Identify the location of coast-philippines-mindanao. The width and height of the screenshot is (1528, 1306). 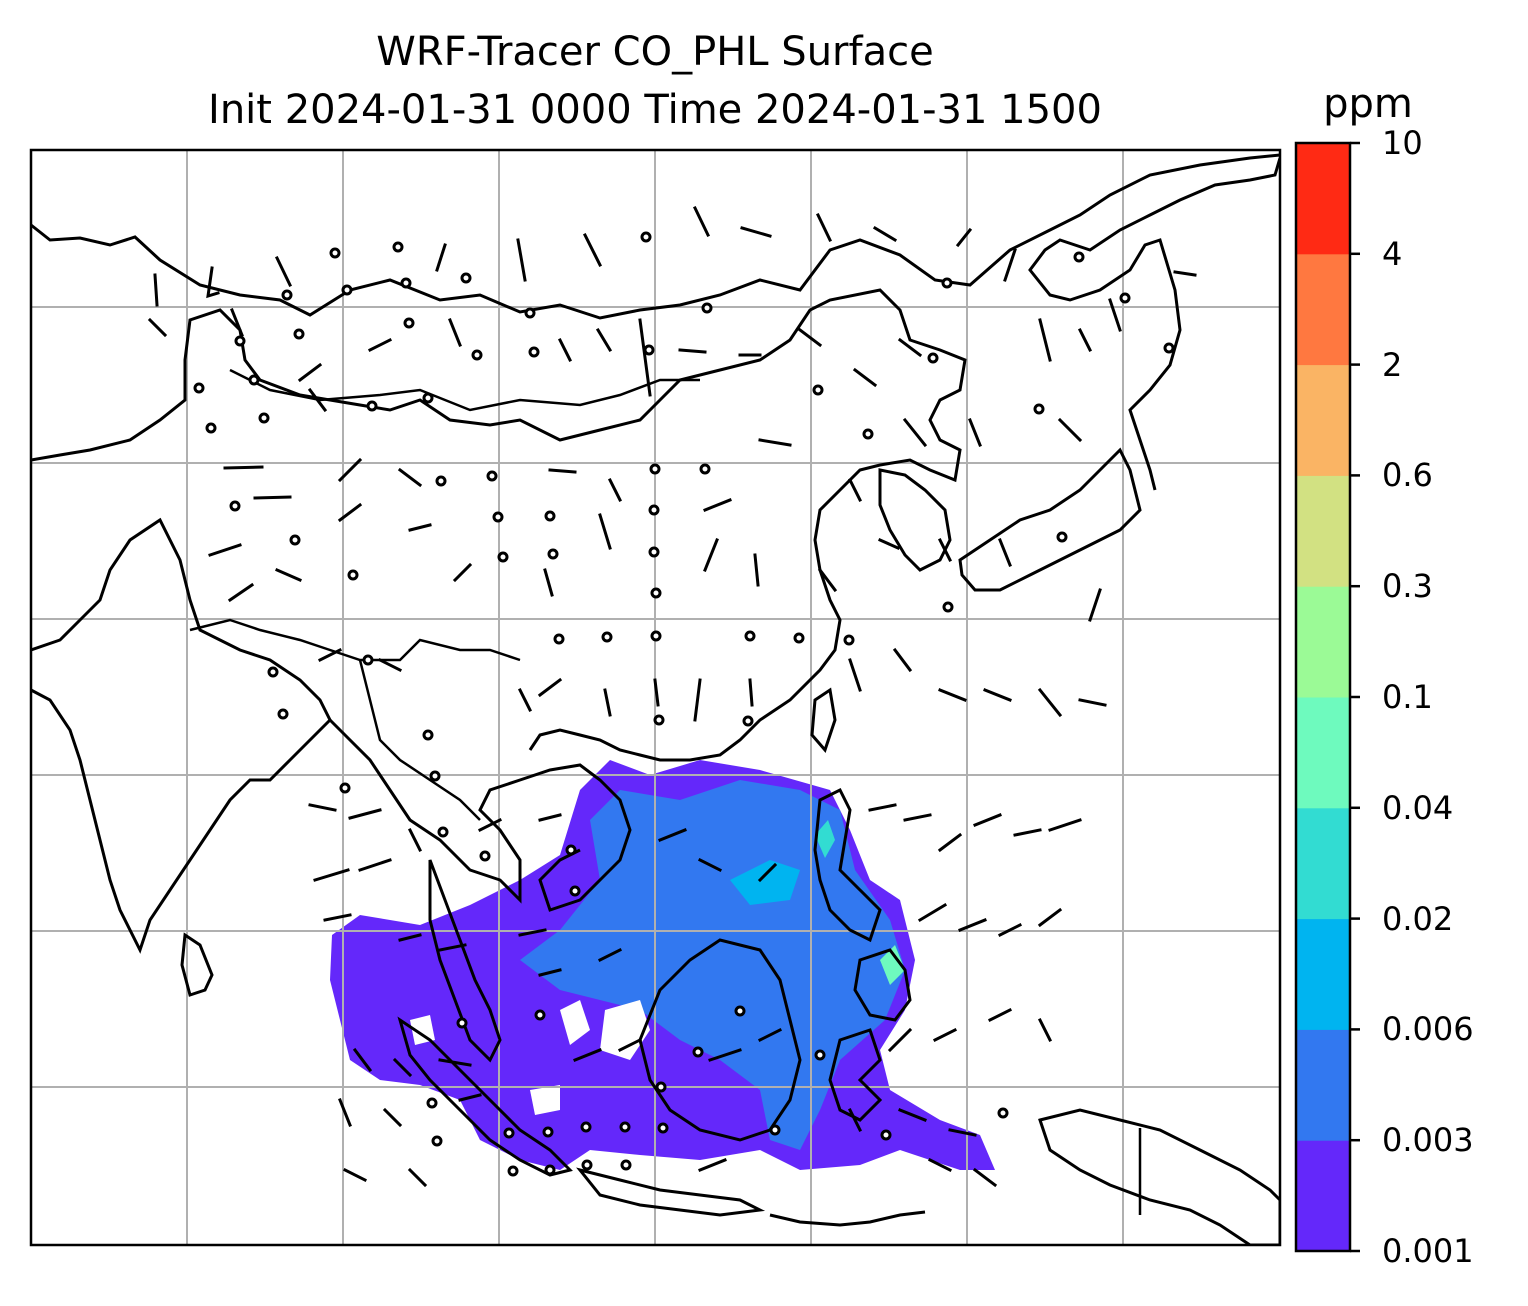
(882, 985).